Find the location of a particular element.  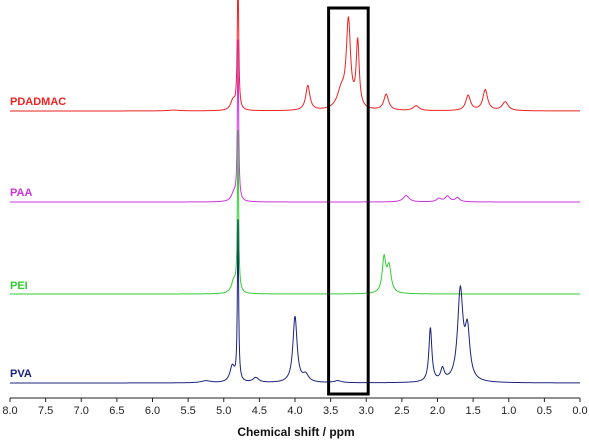

x-tick-label: 6.0 is located at coordinates (152, 411).